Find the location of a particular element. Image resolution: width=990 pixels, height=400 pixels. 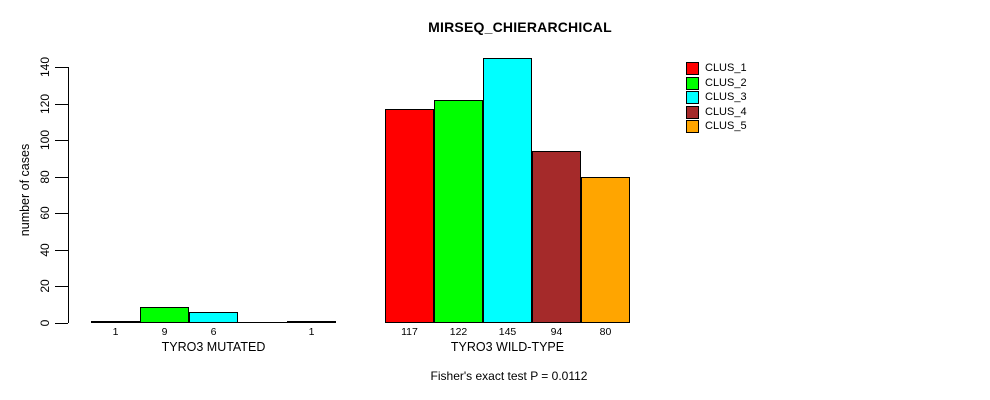

bar-clus_5-group2 is located at coordinates (605, 250).